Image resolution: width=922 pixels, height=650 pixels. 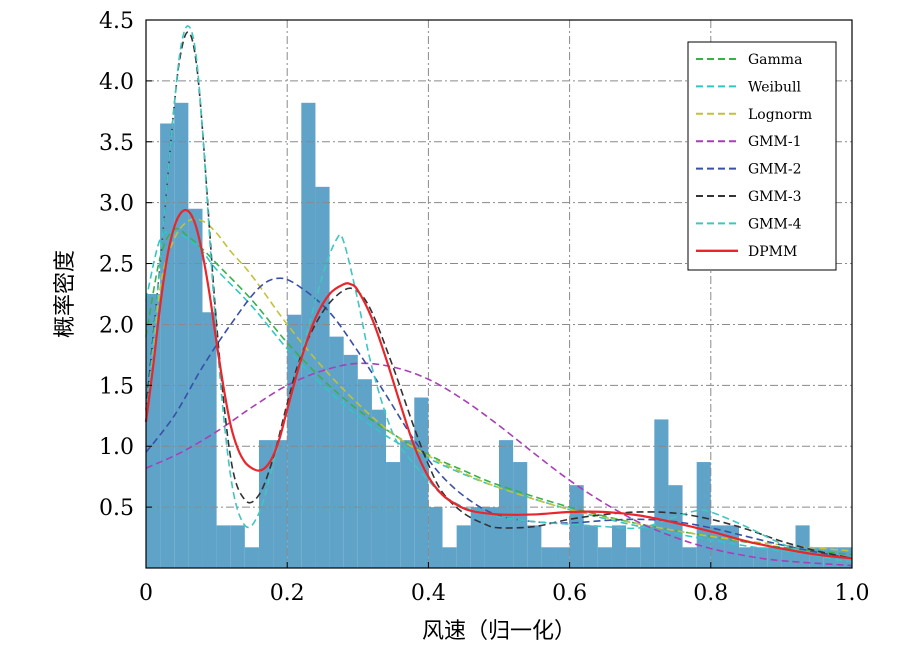 I want to click on legend-label-dpmm: DPMM, so click(x=772, y=252).